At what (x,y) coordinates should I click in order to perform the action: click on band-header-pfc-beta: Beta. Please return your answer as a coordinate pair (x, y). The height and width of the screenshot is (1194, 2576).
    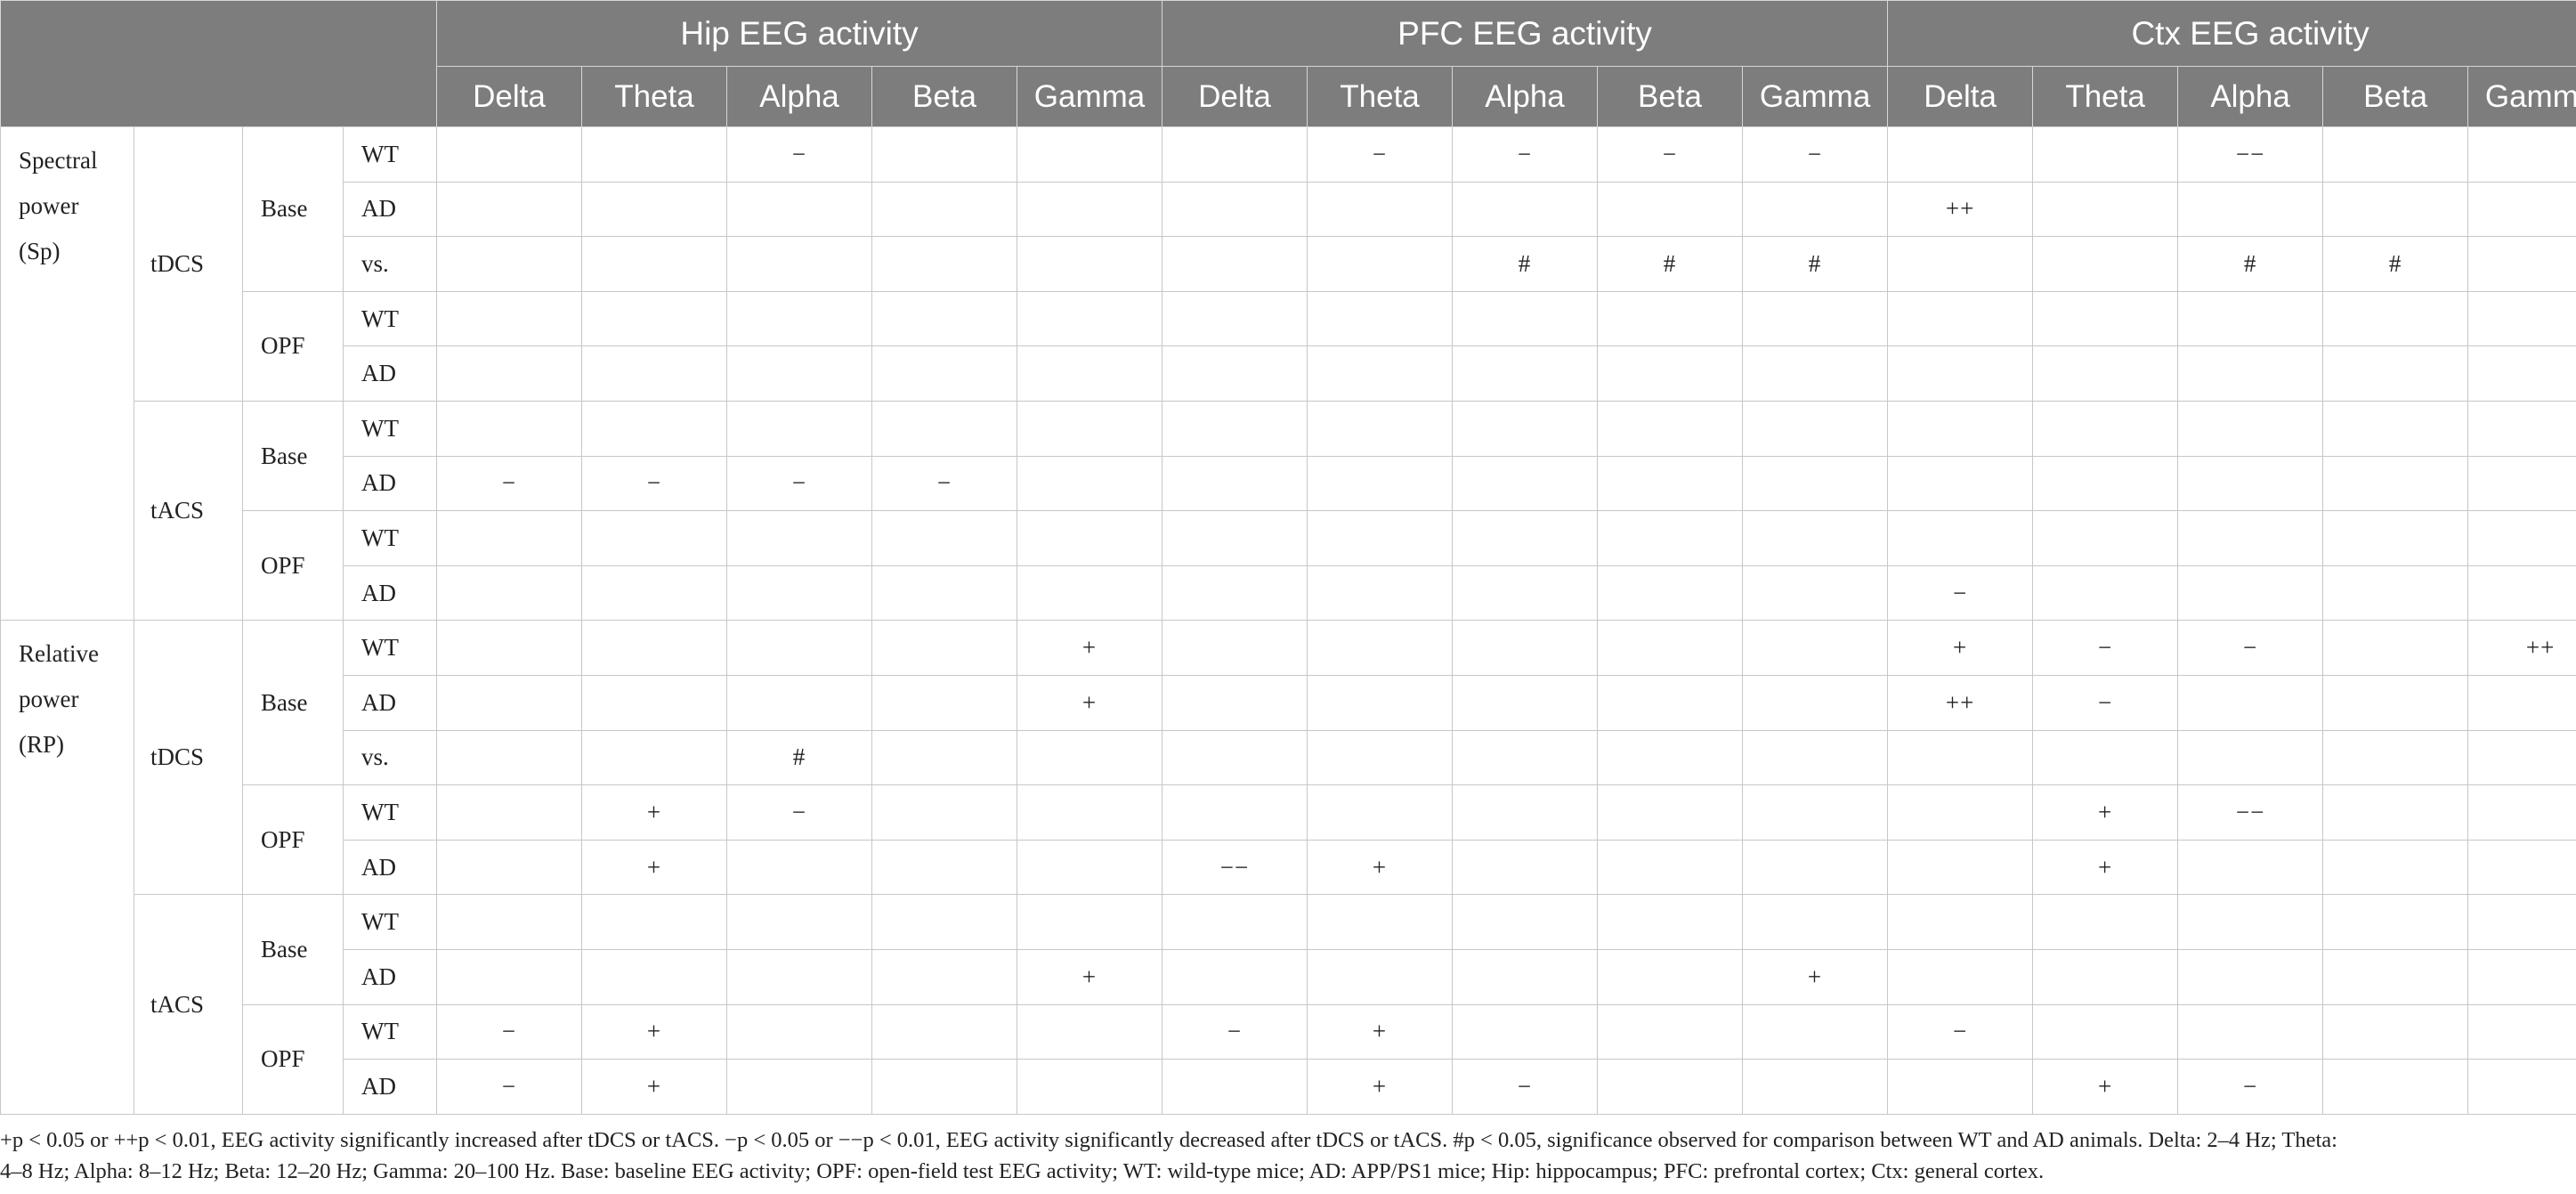
    Looking at the image, I should click on (1670, 96).